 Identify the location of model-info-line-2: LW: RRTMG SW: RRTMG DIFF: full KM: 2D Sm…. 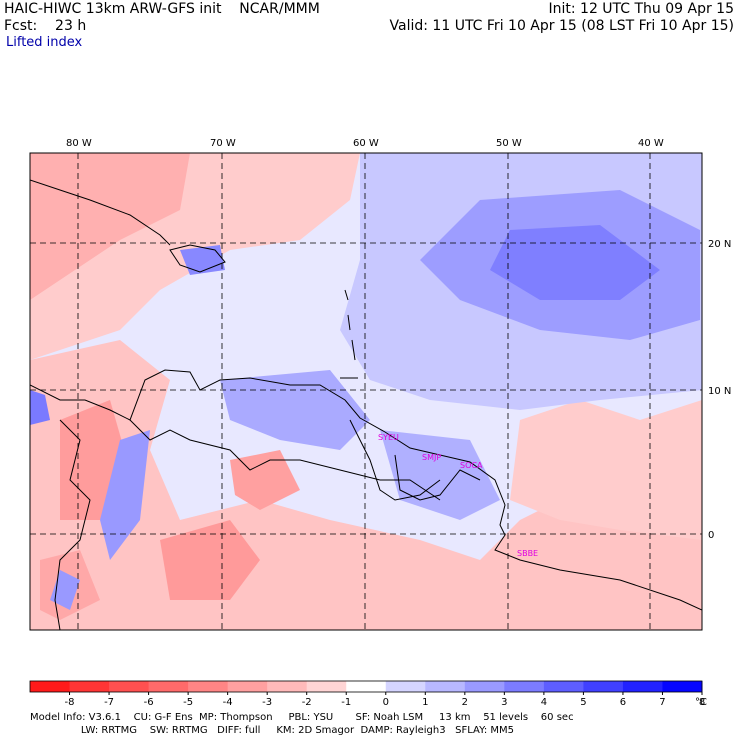
(272, 730).